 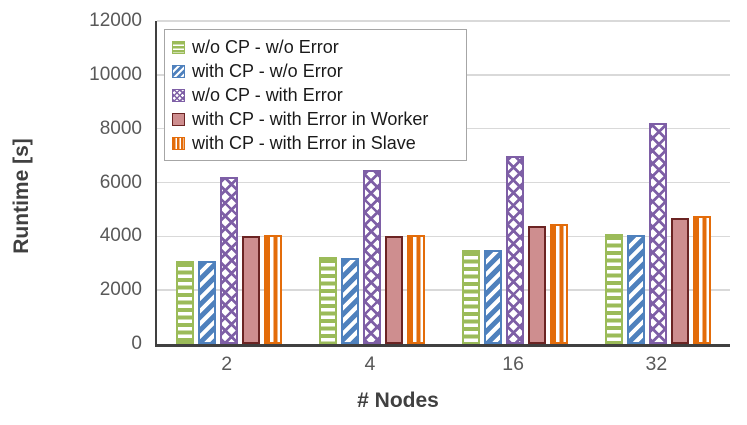 I want to click on legend-item: w/o CP - w/o Error, so click(x=315, y=47).